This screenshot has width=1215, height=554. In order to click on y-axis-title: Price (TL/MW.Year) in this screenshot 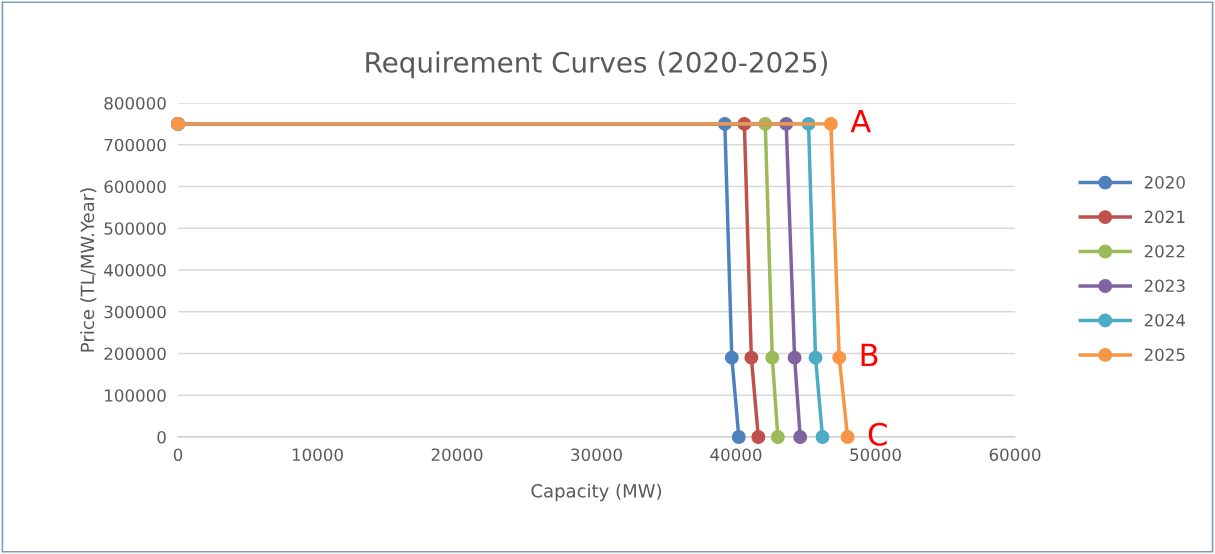, I will do `click(88, 270)`.